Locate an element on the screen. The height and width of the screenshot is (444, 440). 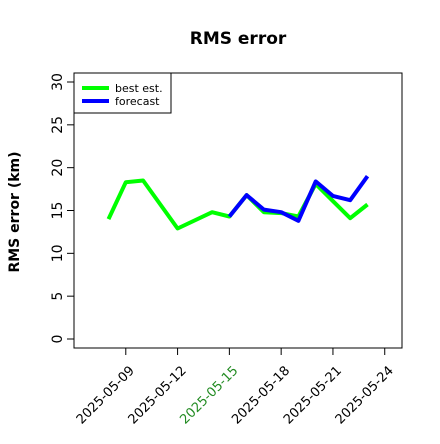
chart-title: RMS error is located at coordinates (238, 39).